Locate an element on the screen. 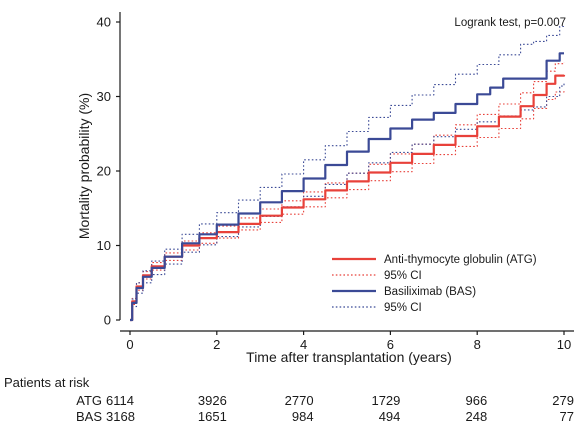 This screenshot has height=422, width=574. x-tick-label: 8 is located at coordinates (477, 344).